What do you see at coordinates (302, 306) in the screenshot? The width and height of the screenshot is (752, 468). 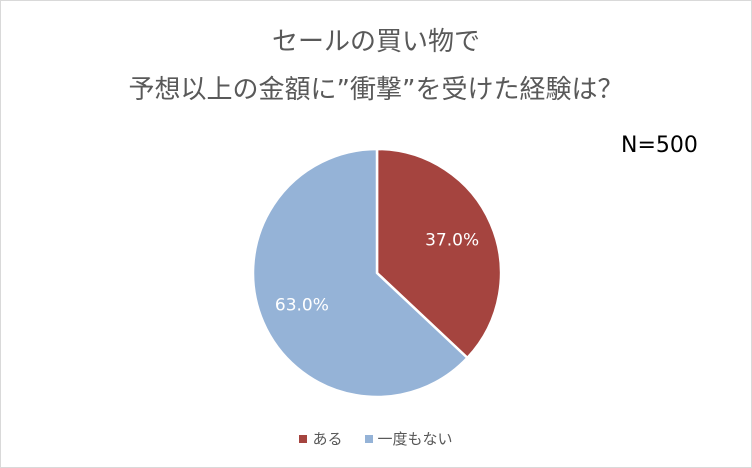 I see `data-label-1: 63.0%` at bounding box center [302, 306].